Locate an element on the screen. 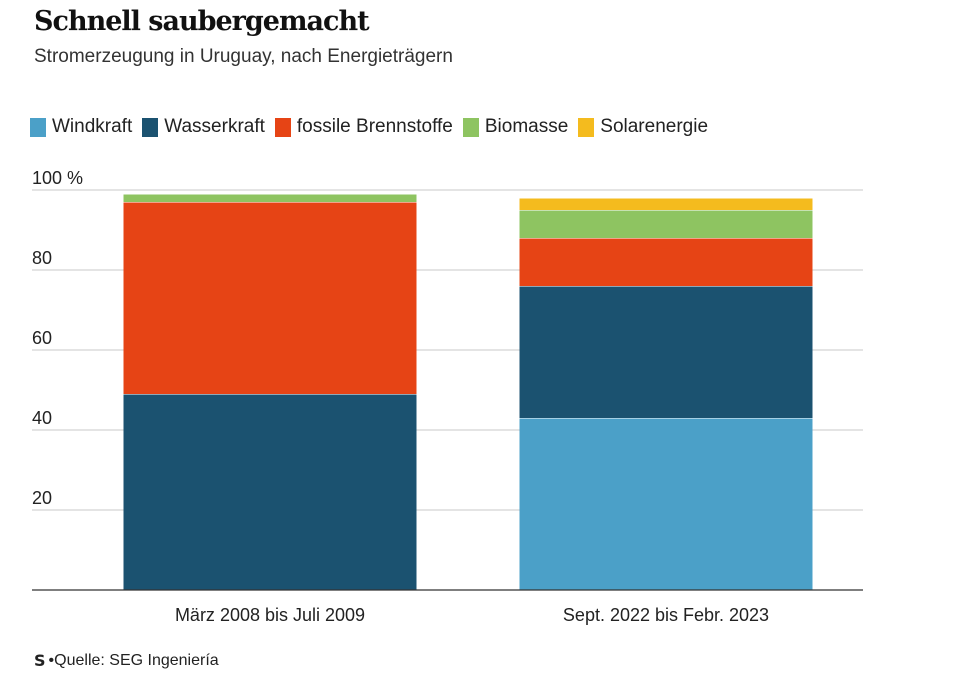 The height and width of the screenshot is (675, 959). legend-label: Windkraft is located at coordinates (92, 126).